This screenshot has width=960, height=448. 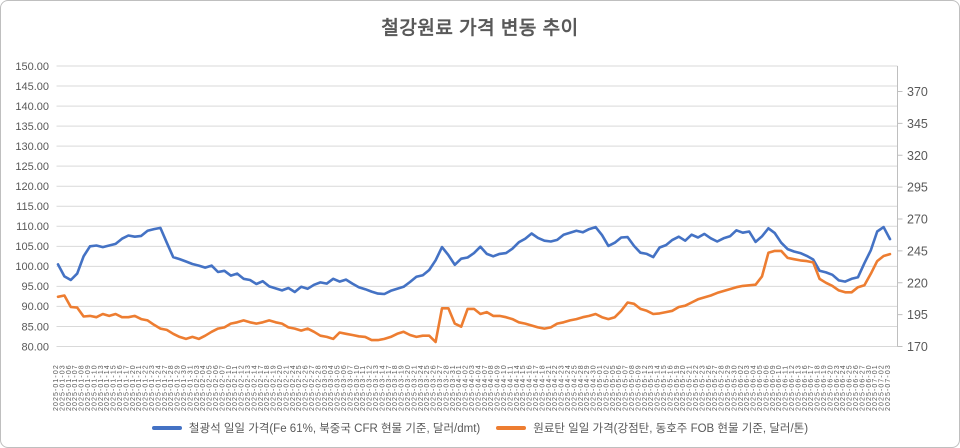 What do you see at coordinates (312, 387) in the screenshot?
I see `x-axis-label: 2025-02-27` at bounding box center [312, 387].